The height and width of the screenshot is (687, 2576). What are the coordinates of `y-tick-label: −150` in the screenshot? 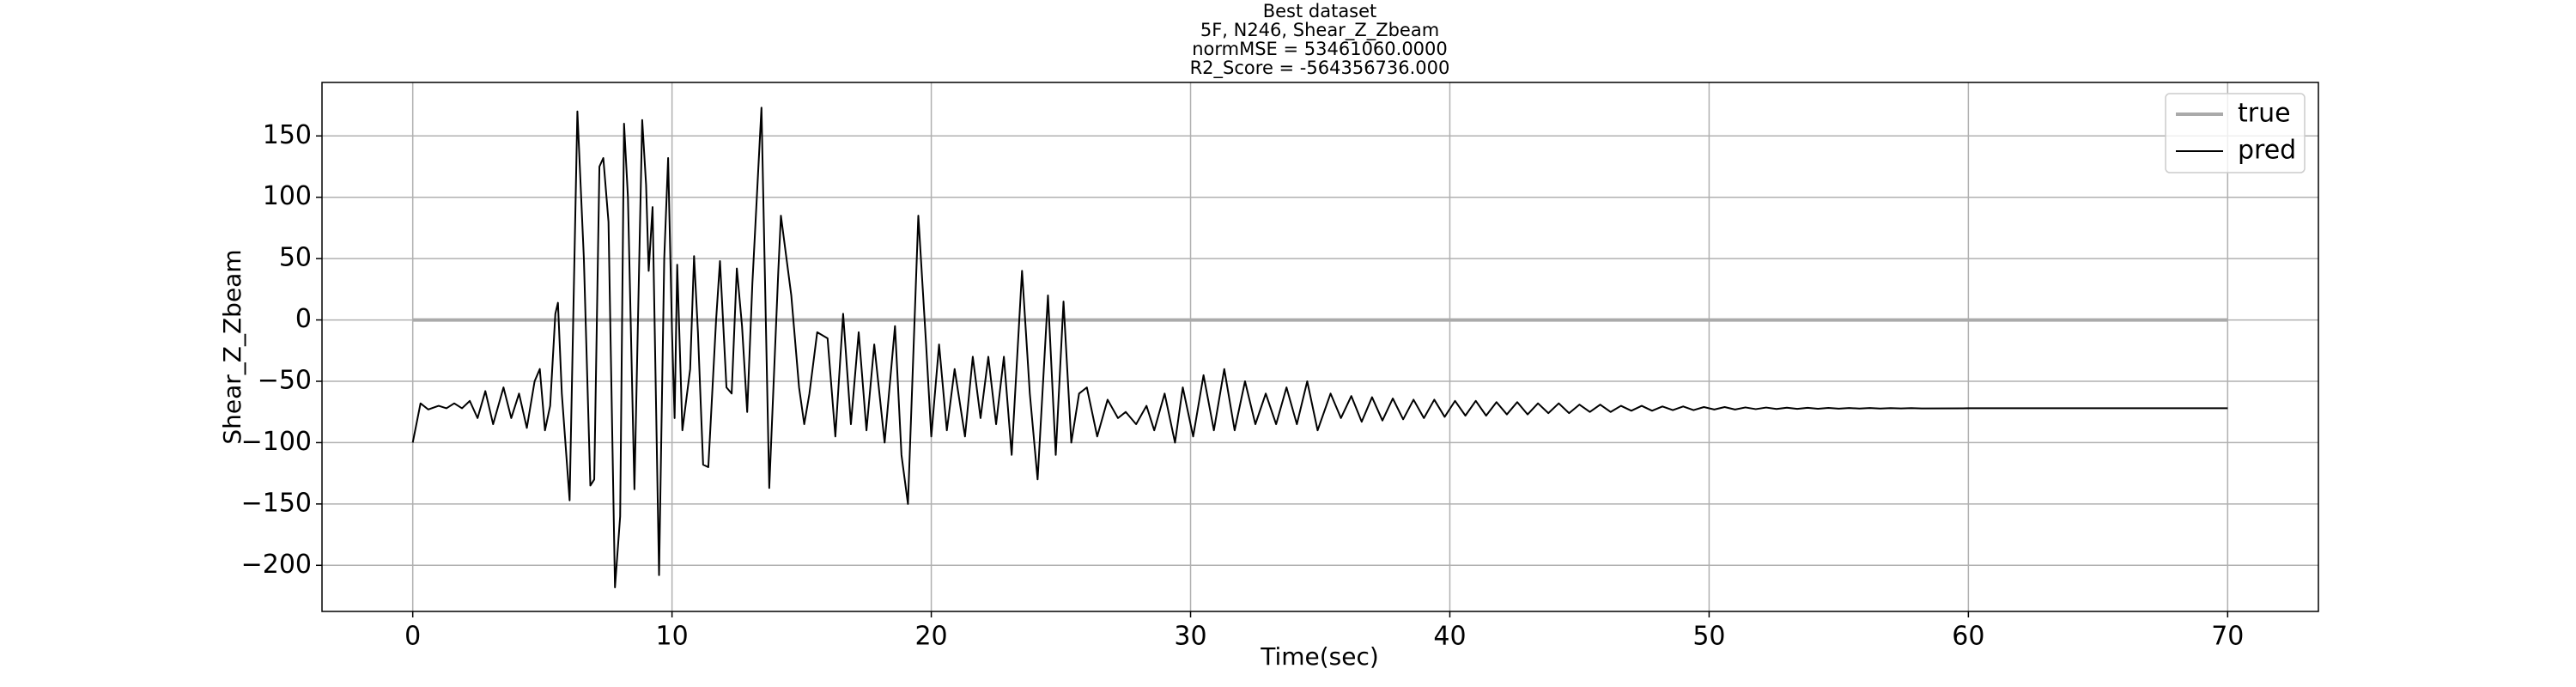 It's located at (276, 503).